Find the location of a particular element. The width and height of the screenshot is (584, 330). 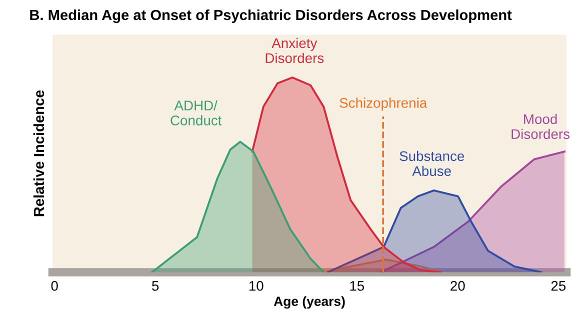

x-tick-label: 20 is located at coordinates (457, 285).